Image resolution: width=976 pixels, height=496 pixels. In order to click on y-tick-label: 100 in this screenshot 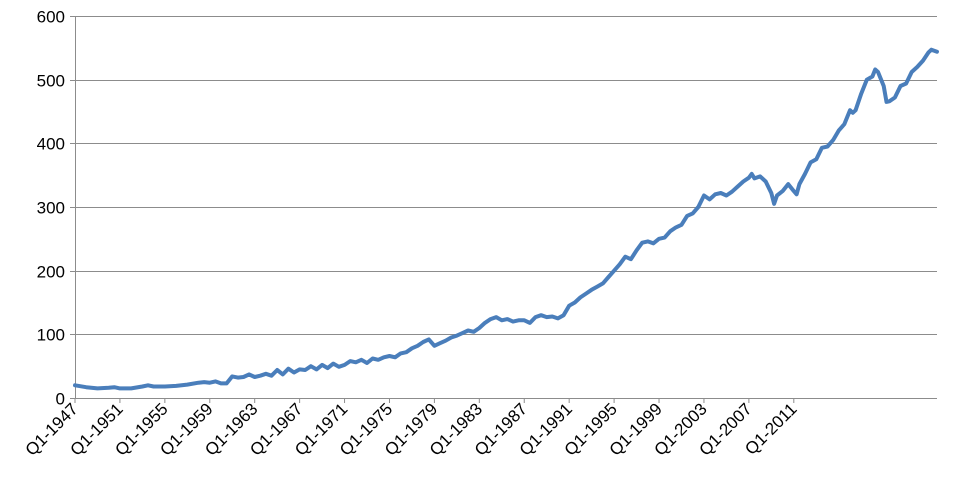, I will do `click(51, 335)`.